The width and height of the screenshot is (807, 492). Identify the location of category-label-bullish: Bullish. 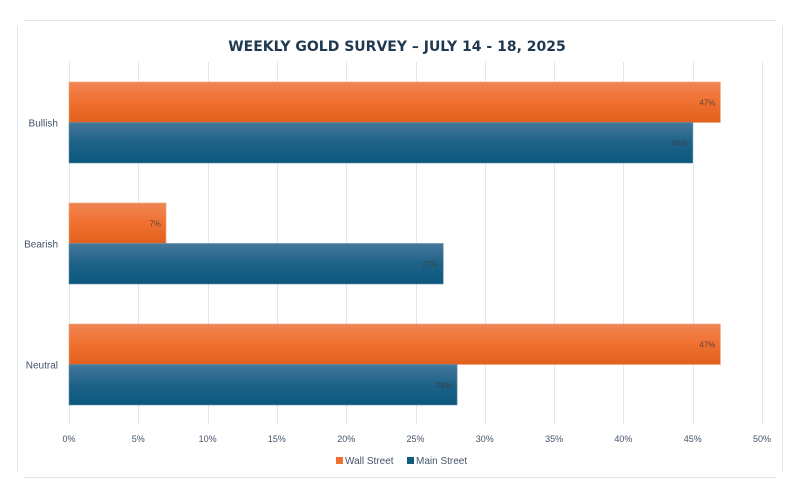
(43, 124).